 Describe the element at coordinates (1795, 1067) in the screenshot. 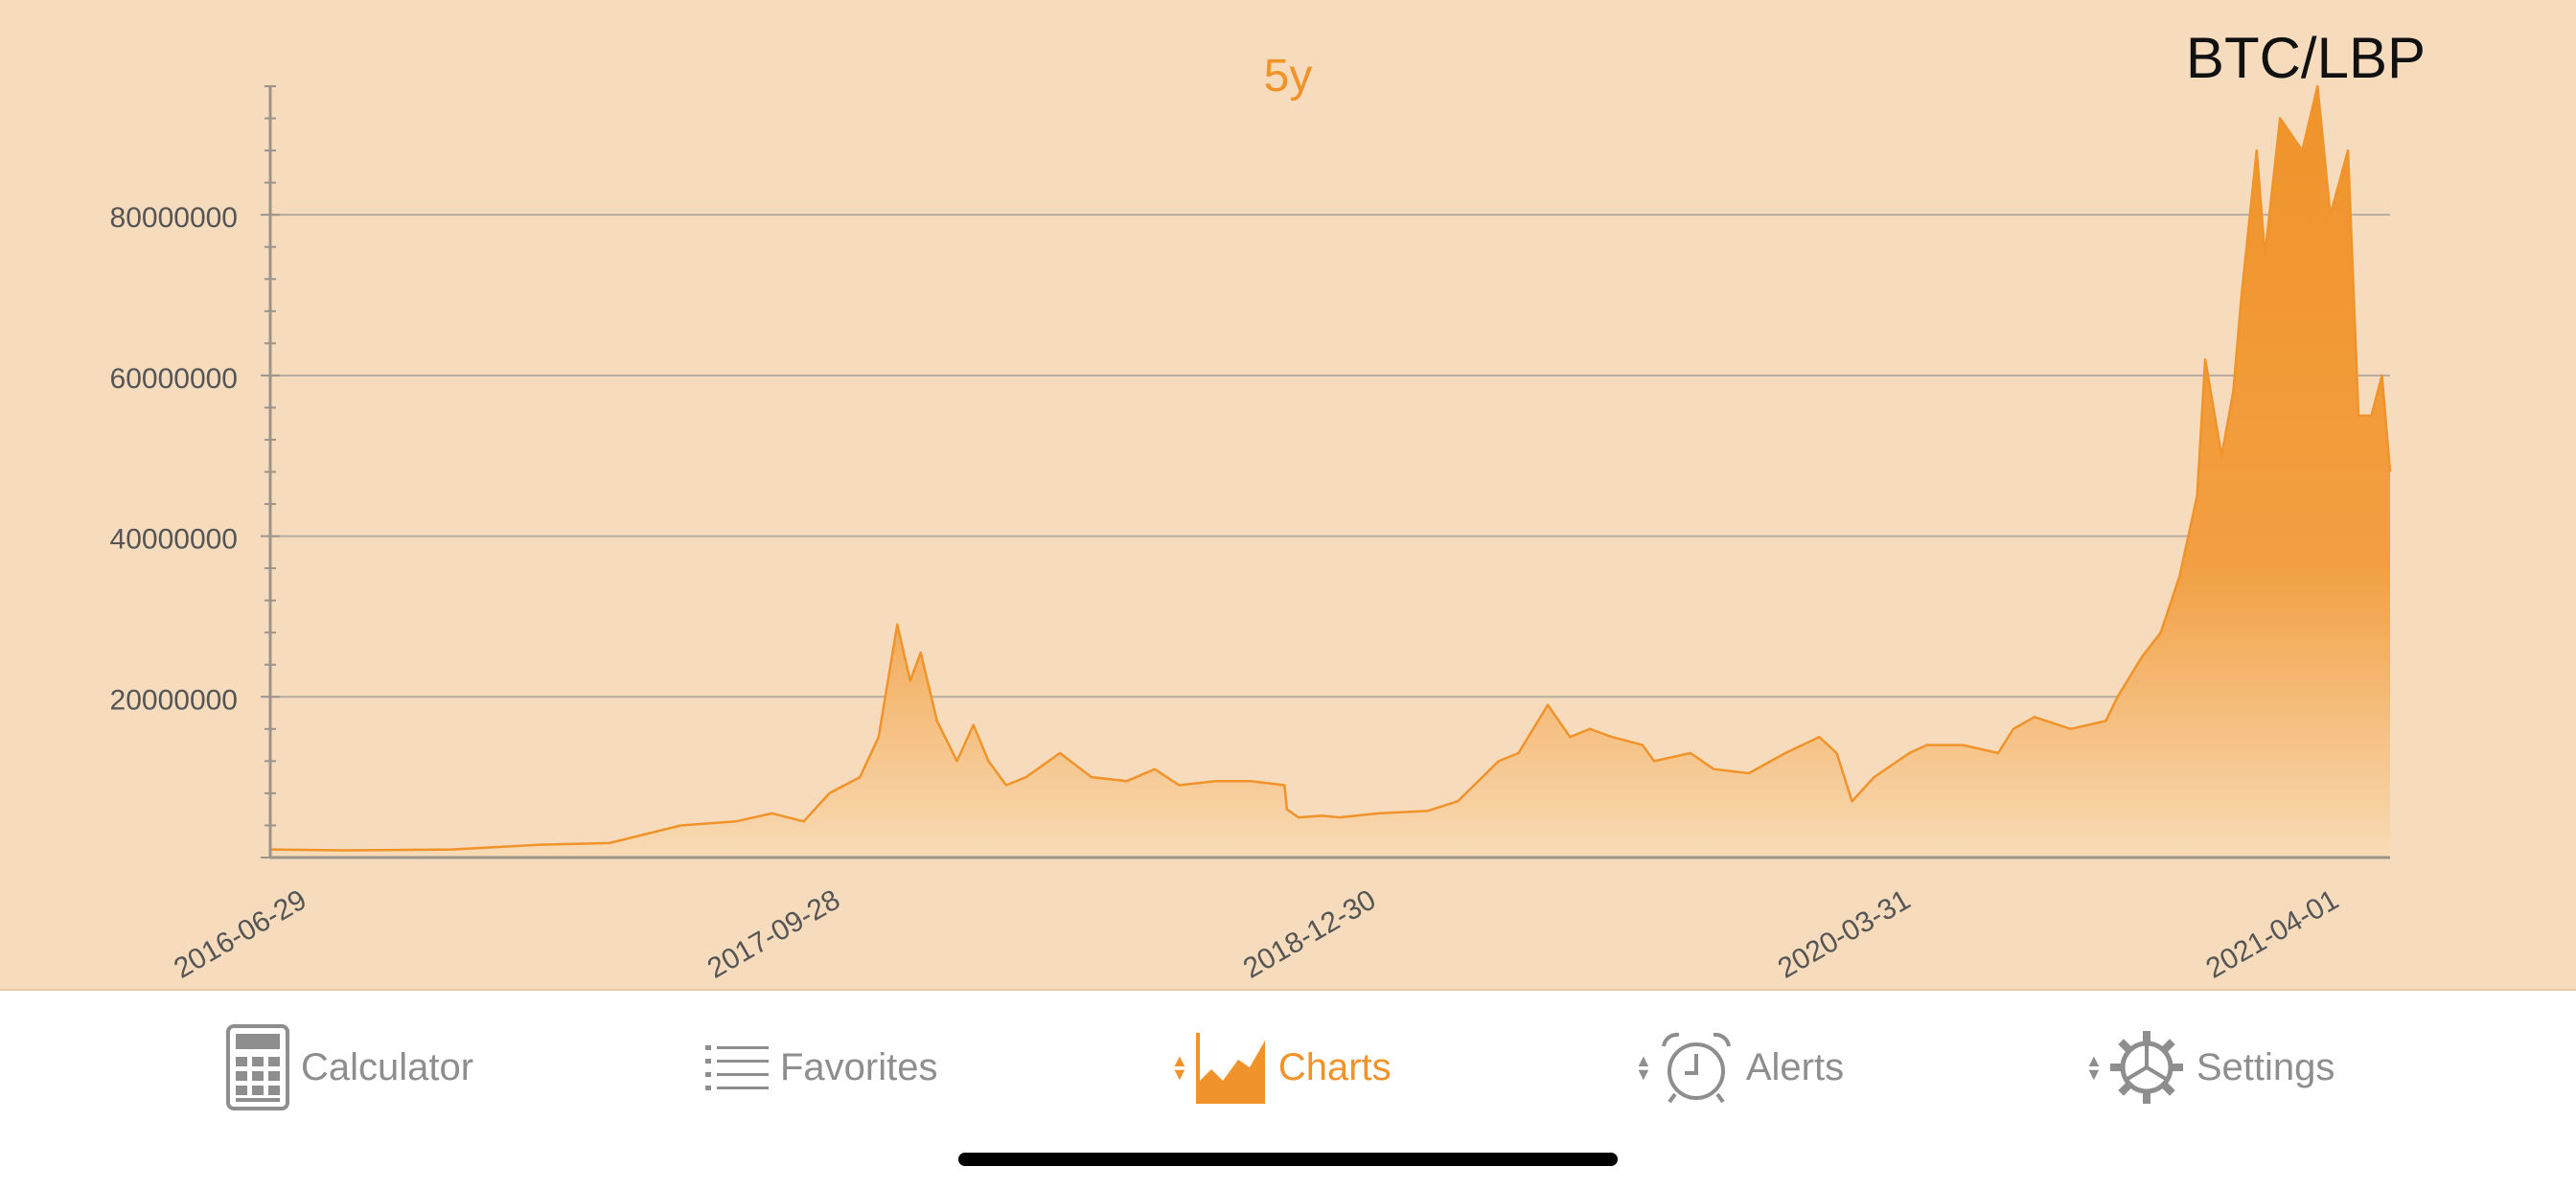

I see `tab-alerts-label: Alerts` at that location.